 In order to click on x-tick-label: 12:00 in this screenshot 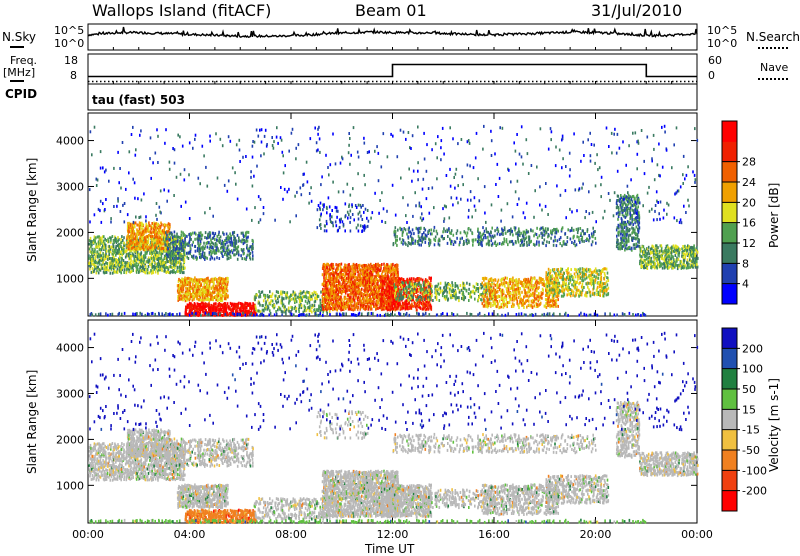, I will do `click(393, 534)`.